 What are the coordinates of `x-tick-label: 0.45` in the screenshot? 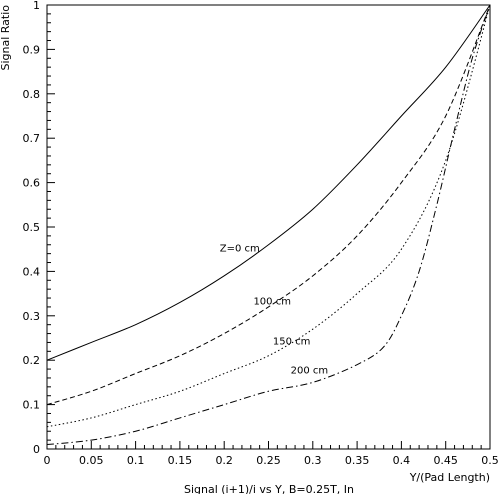 It's located at (445, 460).